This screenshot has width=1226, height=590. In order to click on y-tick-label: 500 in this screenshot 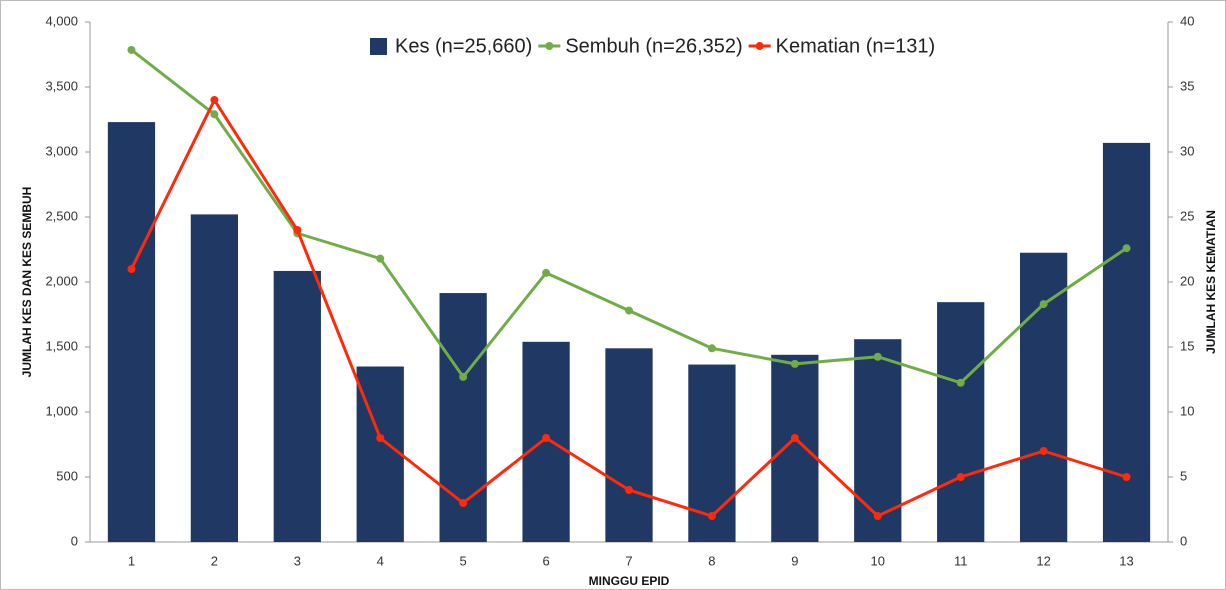, I will do `click(67, 475)`.